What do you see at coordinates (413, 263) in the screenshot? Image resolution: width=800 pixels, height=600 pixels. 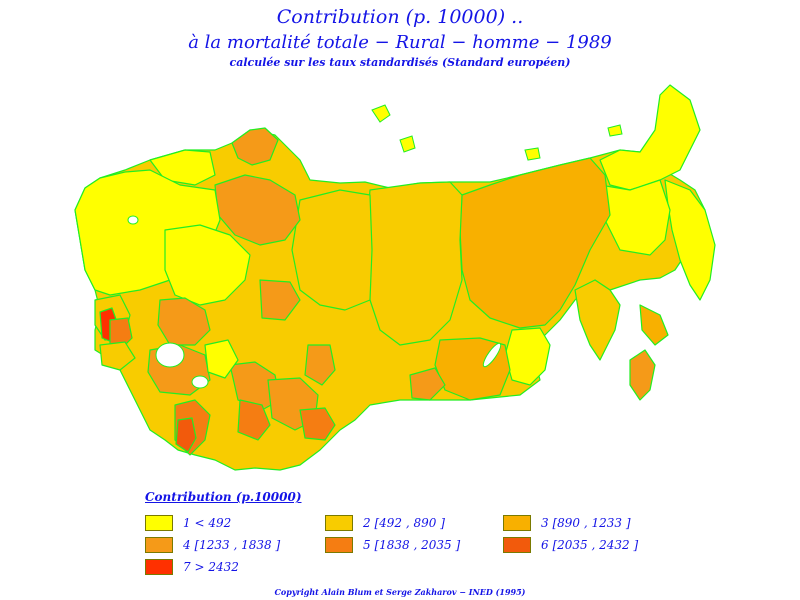 I see `region-krasnoyarsk` at bounding box center [413, 263].